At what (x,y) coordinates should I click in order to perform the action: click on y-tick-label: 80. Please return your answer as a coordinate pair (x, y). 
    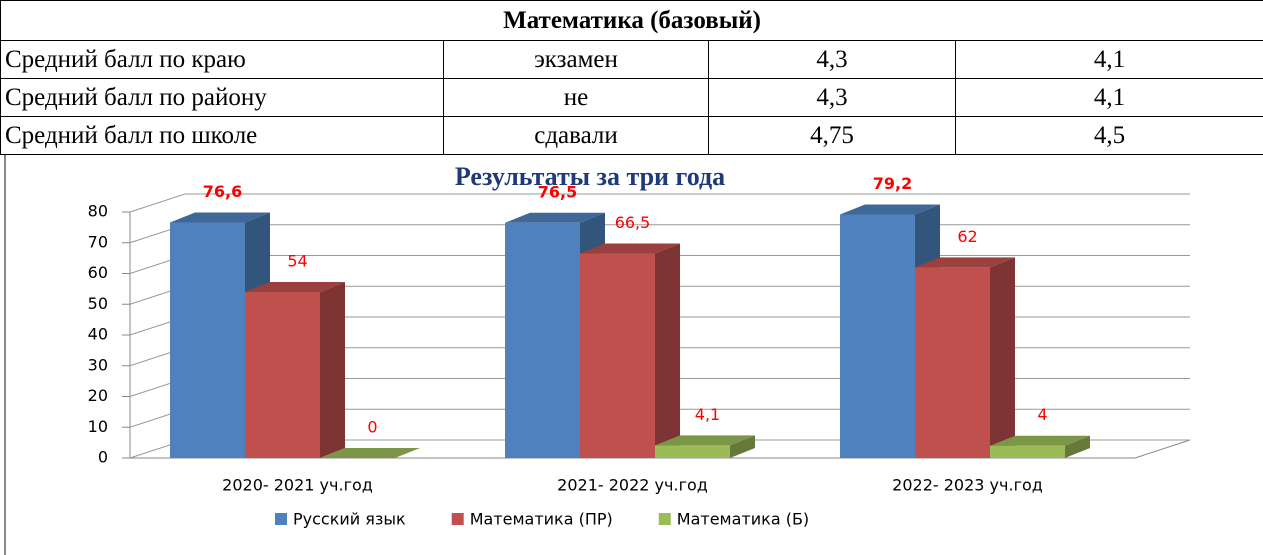
    Looking at the image, I should click on (98, 211).